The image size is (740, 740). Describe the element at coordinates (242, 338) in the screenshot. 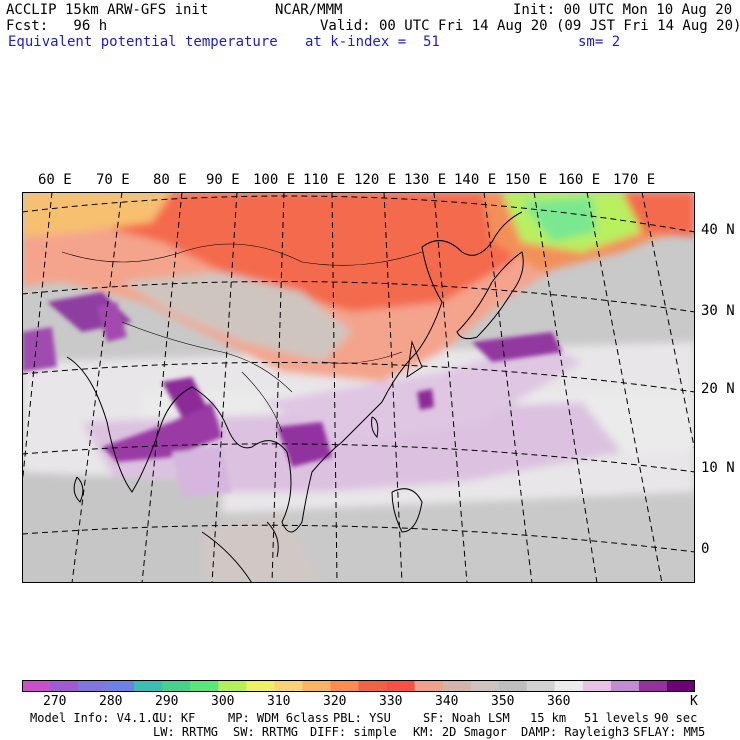

I see `borders` at that location.